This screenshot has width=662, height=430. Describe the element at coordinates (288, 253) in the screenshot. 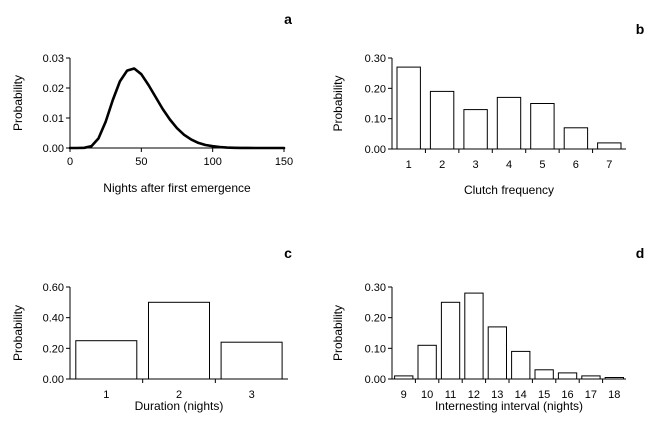

I see `panel-label: c` at that location.